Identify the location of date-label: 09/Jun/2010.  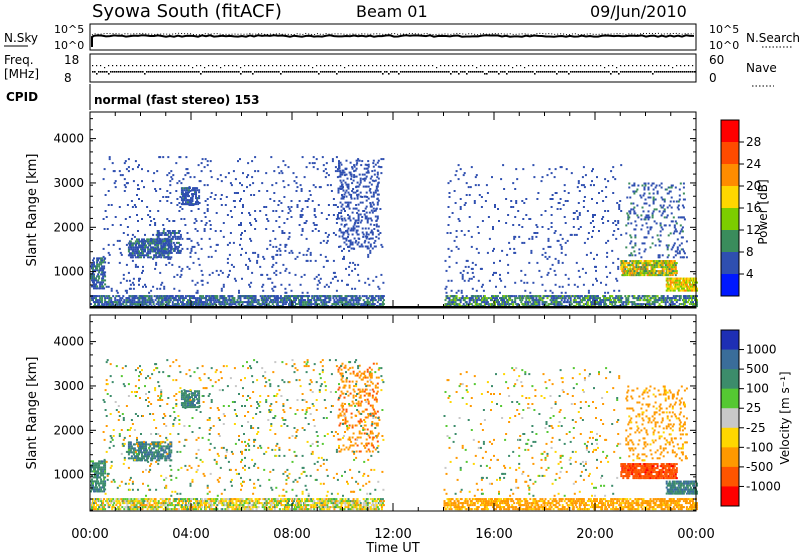
(638, 11).